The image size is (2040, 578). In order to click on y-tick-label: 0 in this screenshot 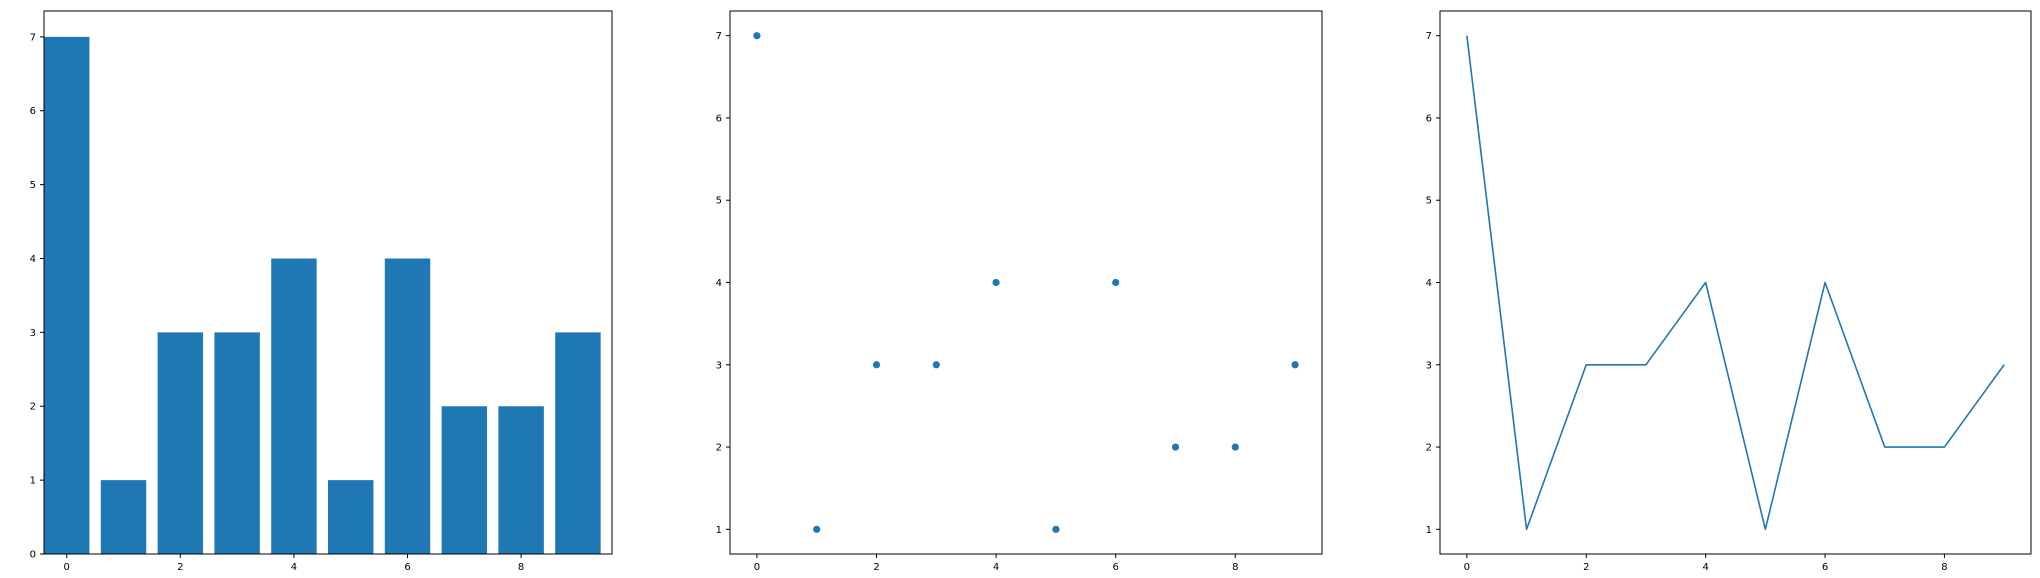, I will do `click(33, 555)`.